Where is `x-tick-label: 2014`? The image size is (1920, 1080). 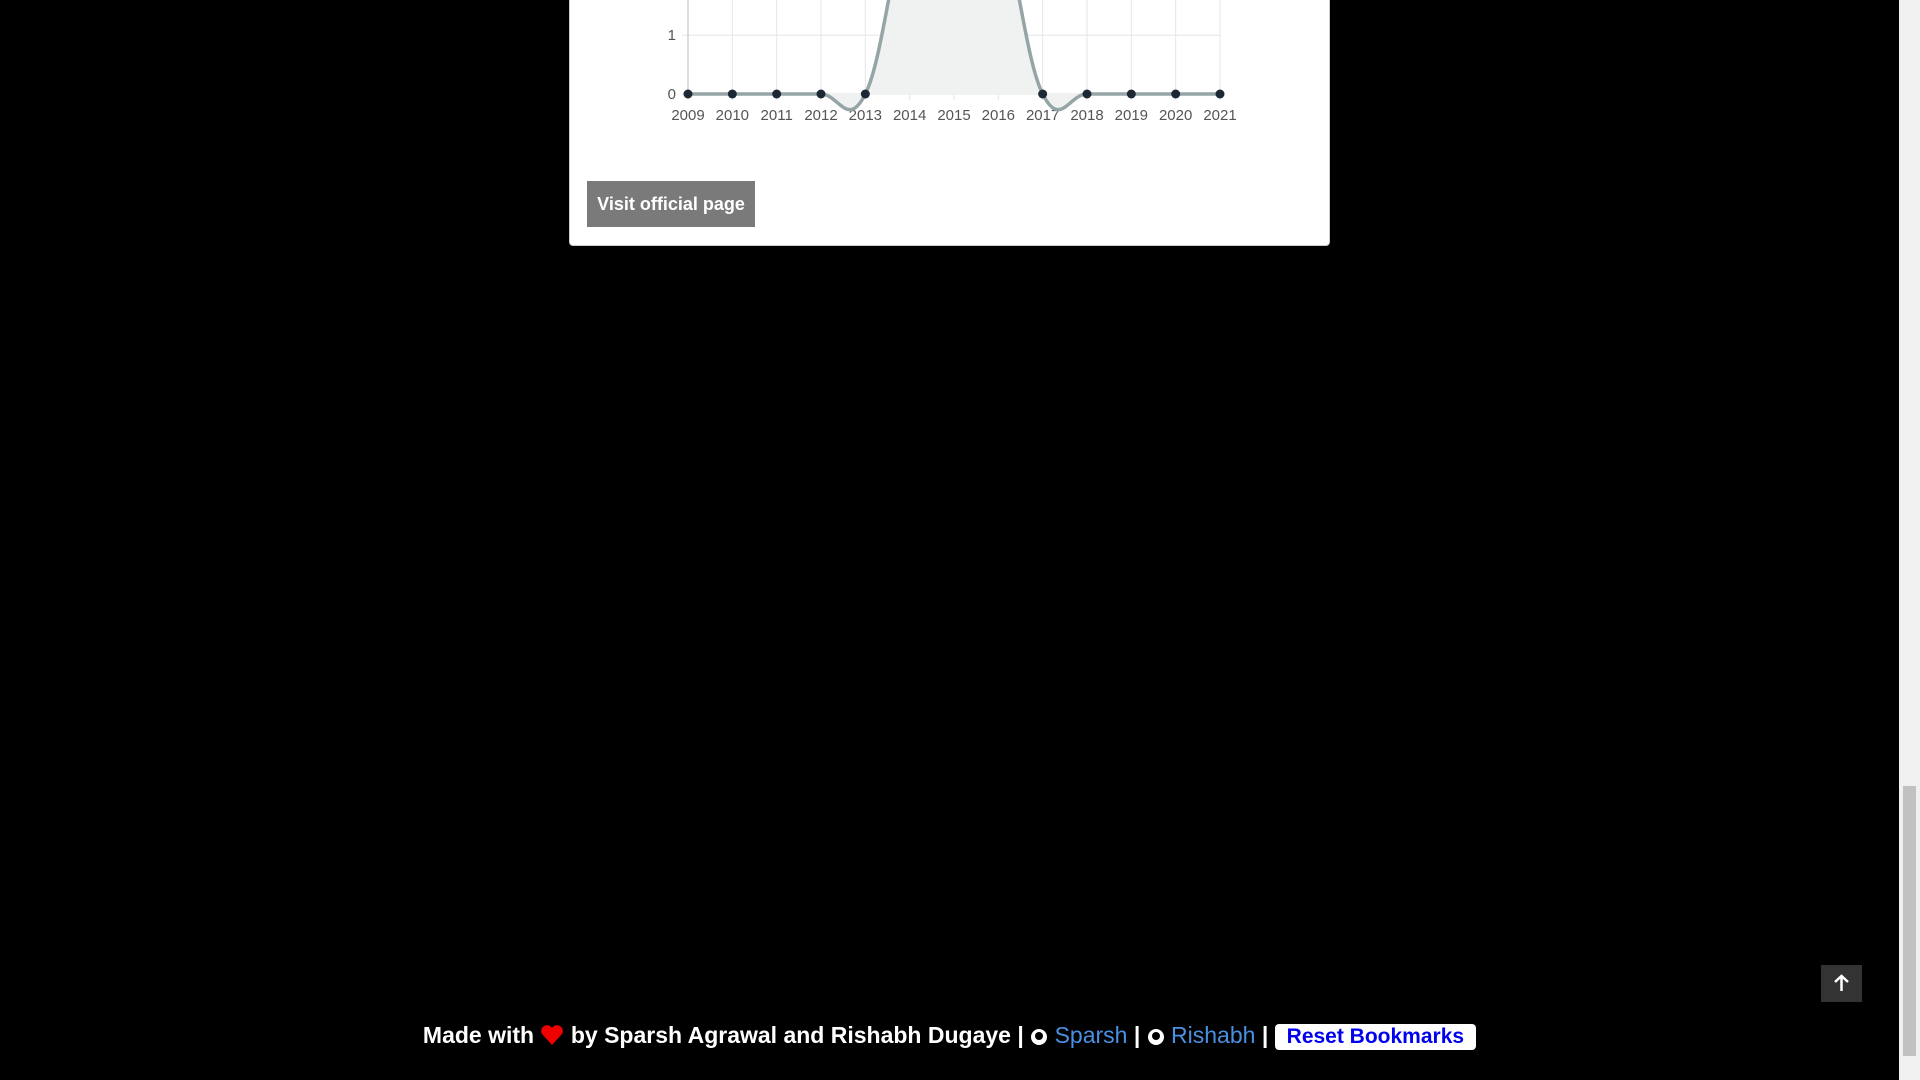 x-tick-label: 2014 is located at coordinates (909, 115).